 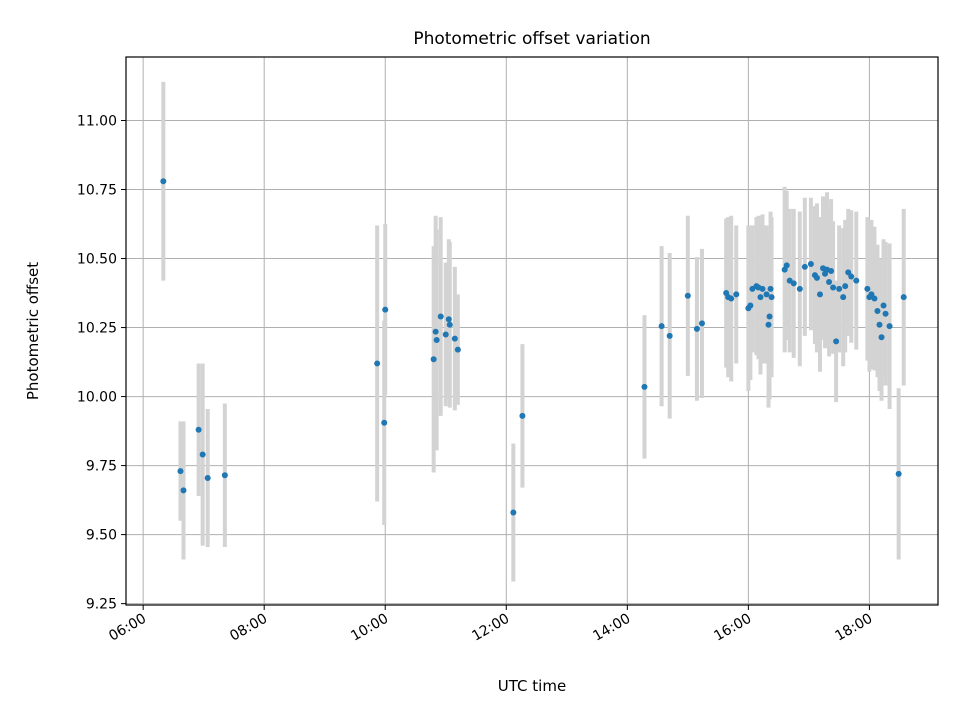 I want to click on y-tick-label: 10.50, so click(x=97, y=260).